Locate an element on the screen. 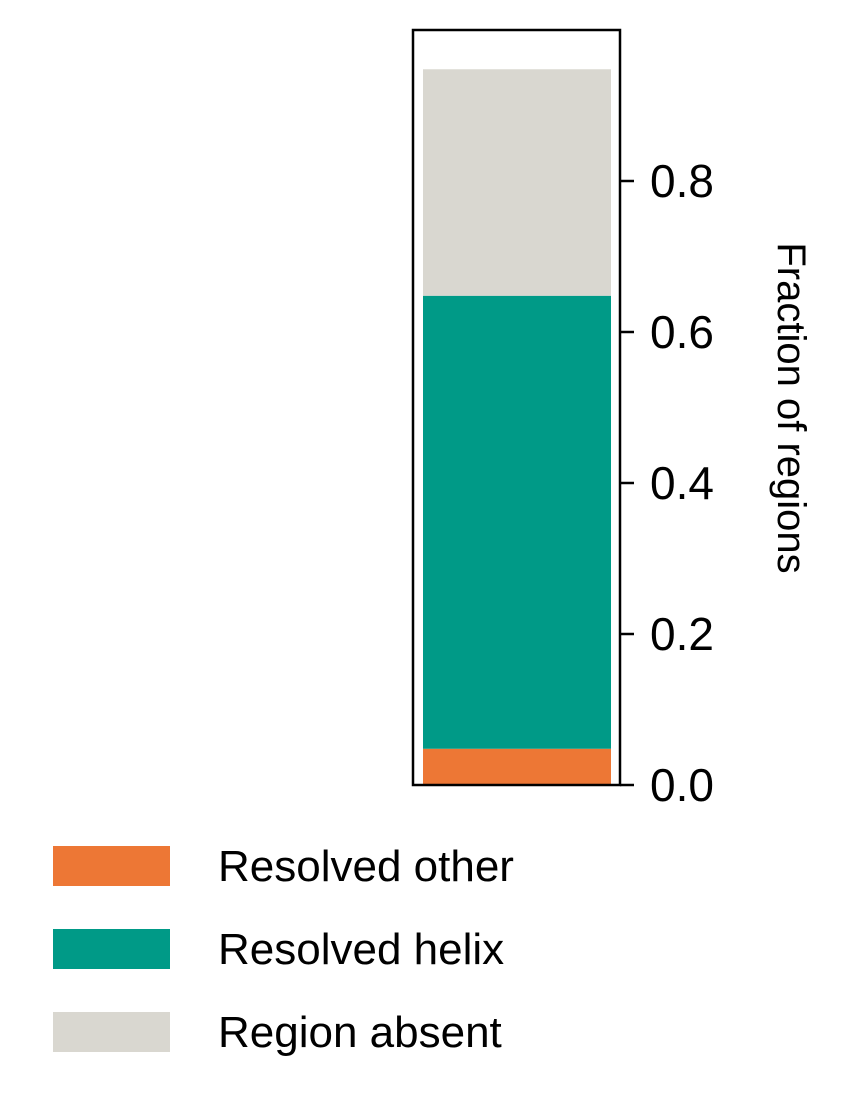 This screenshot has height=1119, width=843. bar-segment-region-absent is located at coordinates (517, 182).